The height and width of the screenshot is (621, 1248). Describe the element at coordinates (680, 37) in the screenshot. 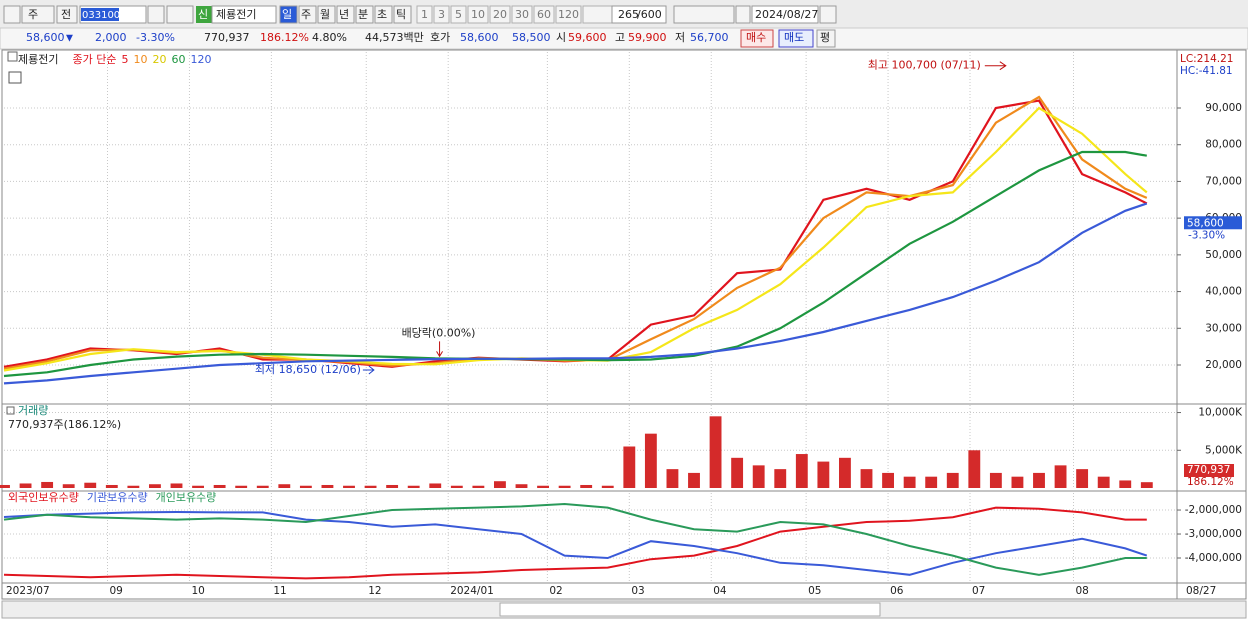

I see `low-label: 저` at that location.